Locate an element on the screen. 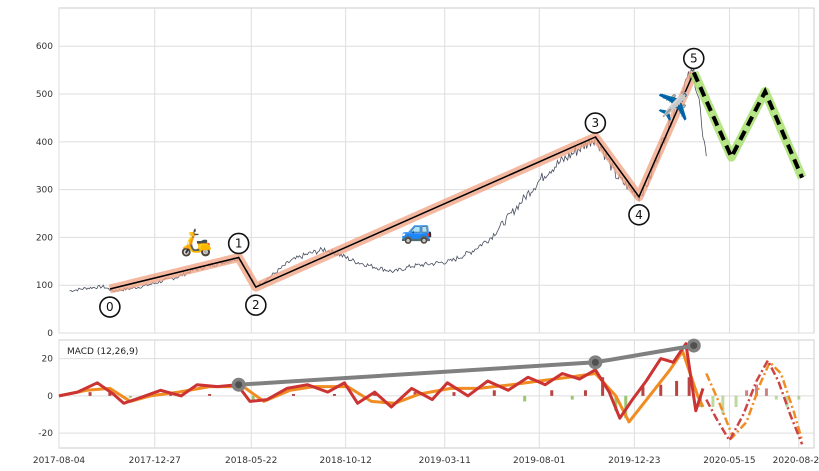  x-tick-label: 2017-12-27 is located at coordinates (155, 461).